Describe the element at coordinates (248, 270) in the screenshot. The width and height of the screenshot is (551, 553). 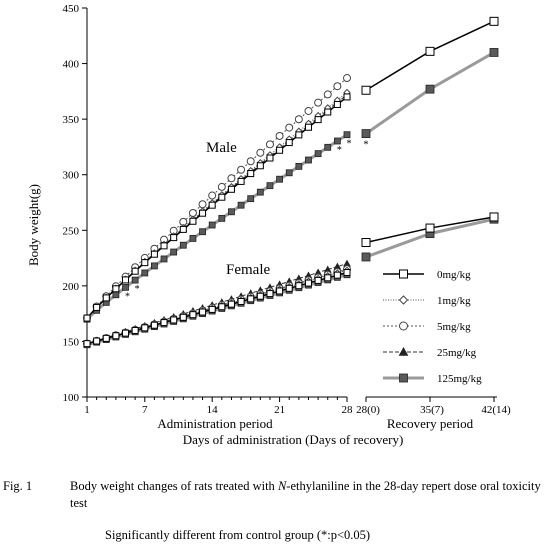
I see `female-label: Female` at that location.